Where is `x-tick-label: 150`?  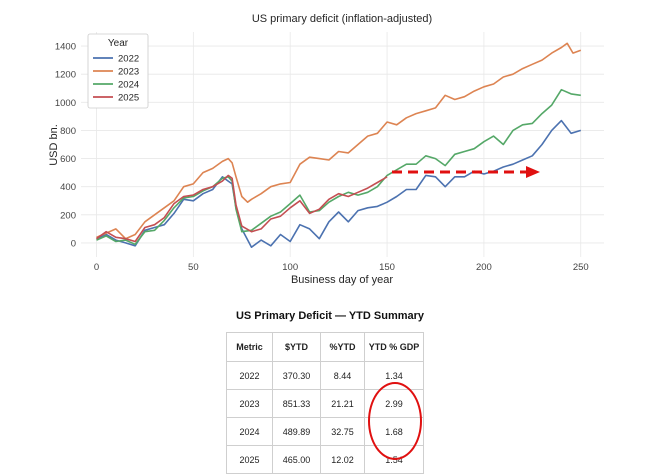 x-tick-label: 150 is located at coordinates (387, 267).